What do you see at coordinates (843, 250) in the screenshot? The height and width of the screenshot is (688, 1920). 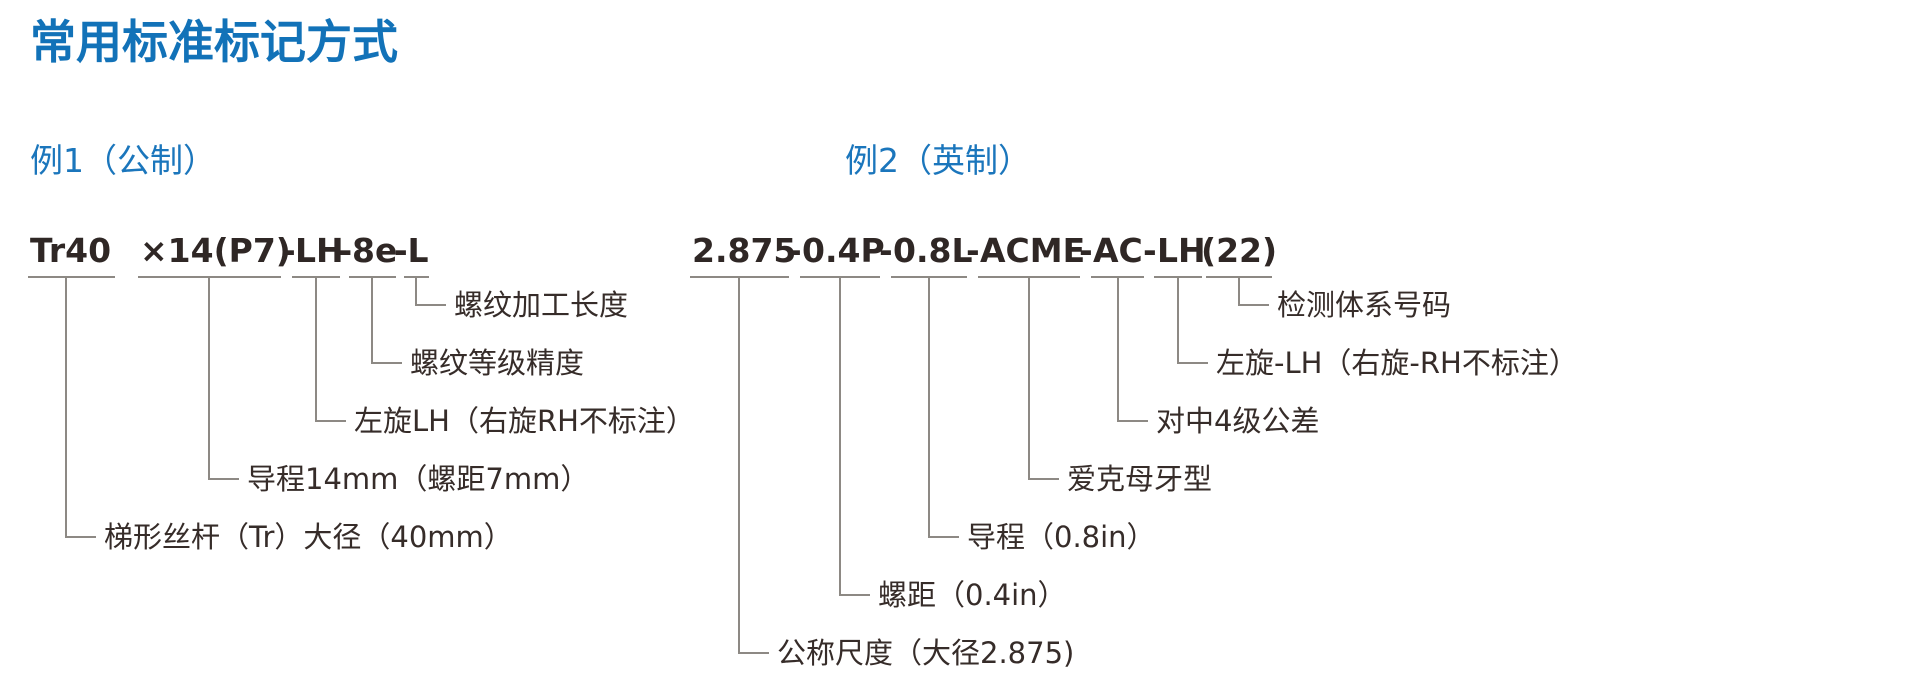 I see `example2-code-segment-04p: 0.4P` at bounding box center [843, 250].